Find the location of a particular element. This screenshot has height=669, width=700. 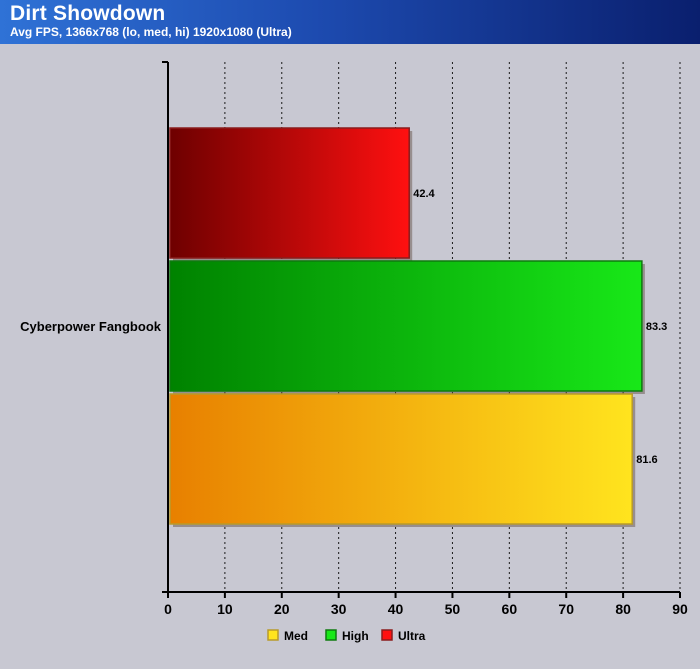

data-label-med: 81.6 is located at coordinates (646, 460).